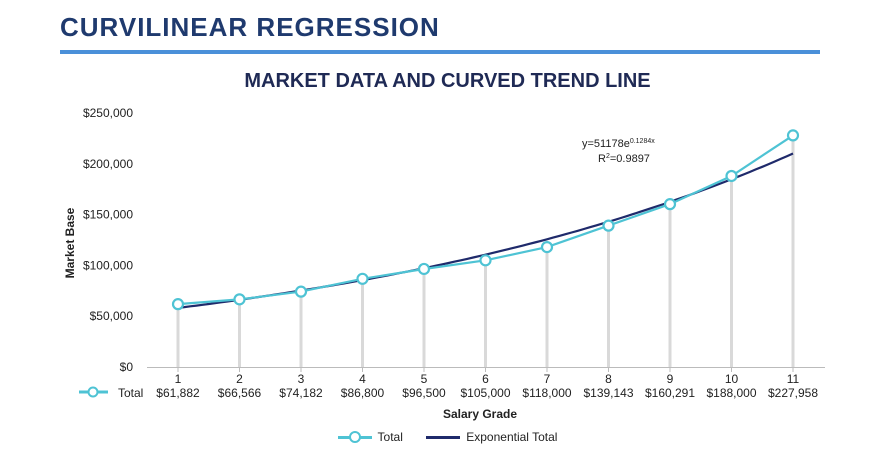 The height and width of the screenshot is (457, 895). Describe the element at coordinates (486, 369) in the screenshot. I see `axes` at that location.